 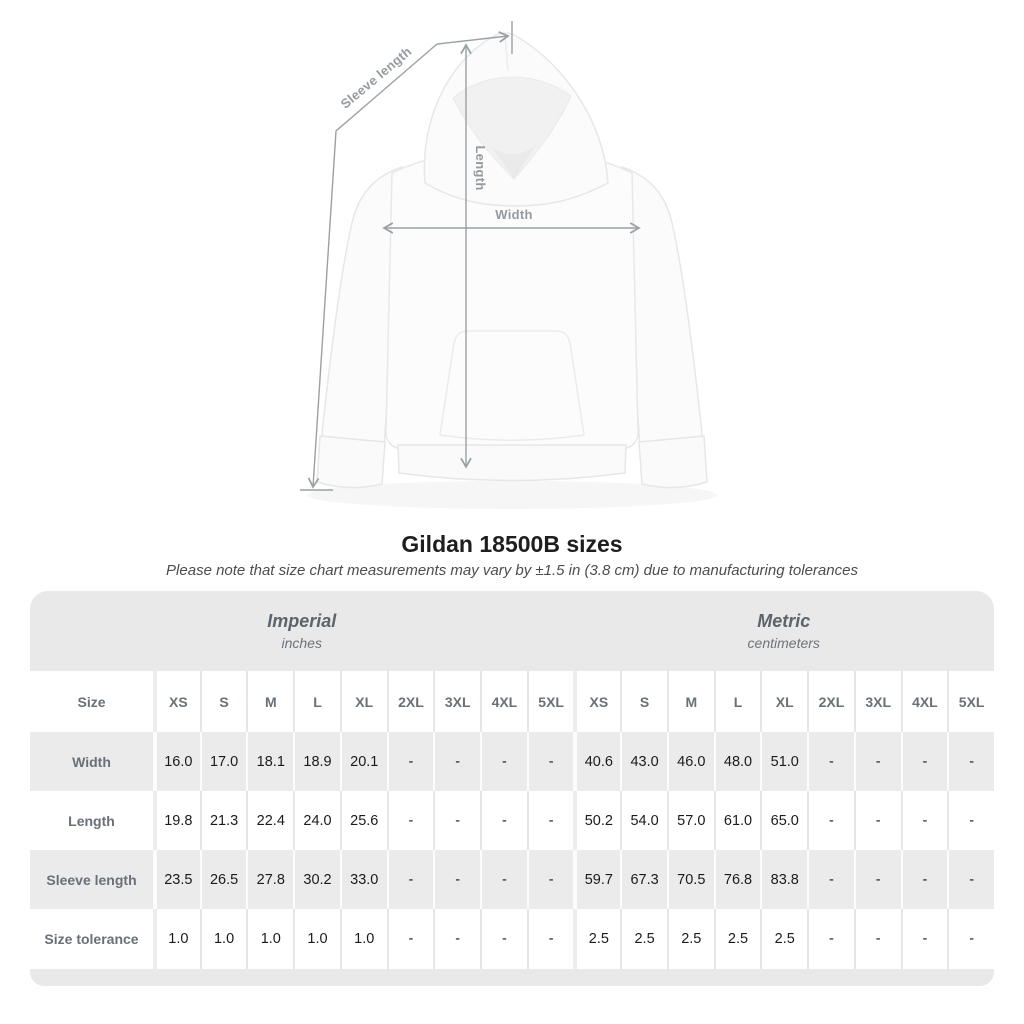 I want to click on value-imperial-xl: 25.6, so click(x=363, y=820).